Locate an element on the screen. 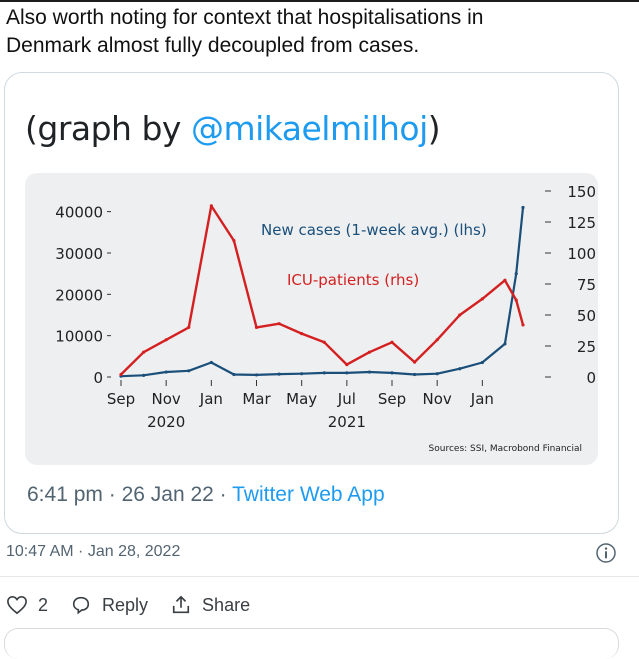  quoted-tweet-meta: 6:41 pm · 26 Jan 22 · Twitter Web App is located at coordinates (206, 495).